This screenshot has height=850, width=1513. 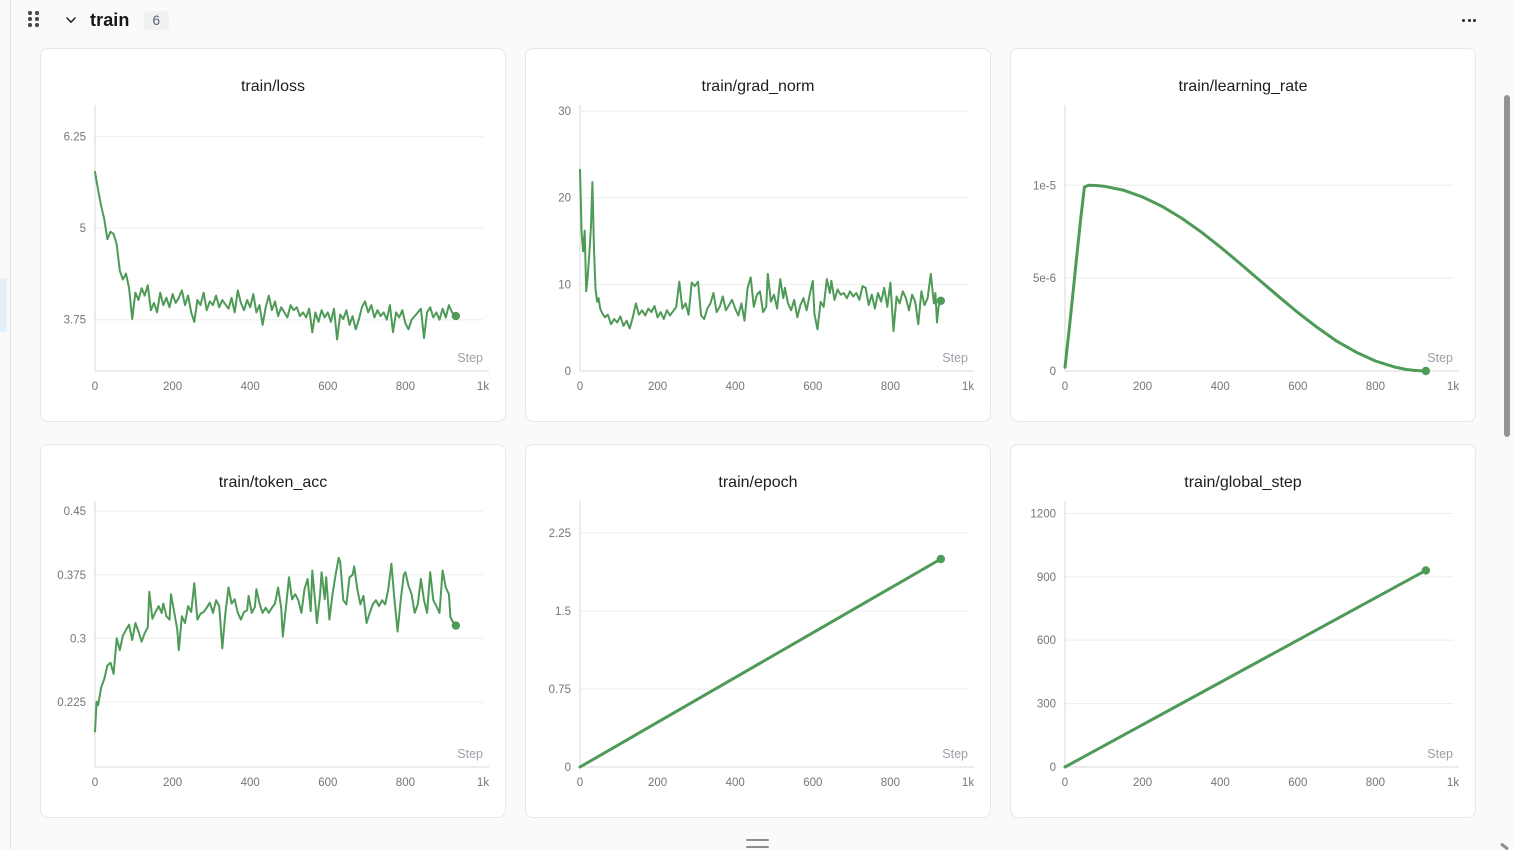 I want to click on y-tick-label: 5e-6, so click(x=1044, y=279).